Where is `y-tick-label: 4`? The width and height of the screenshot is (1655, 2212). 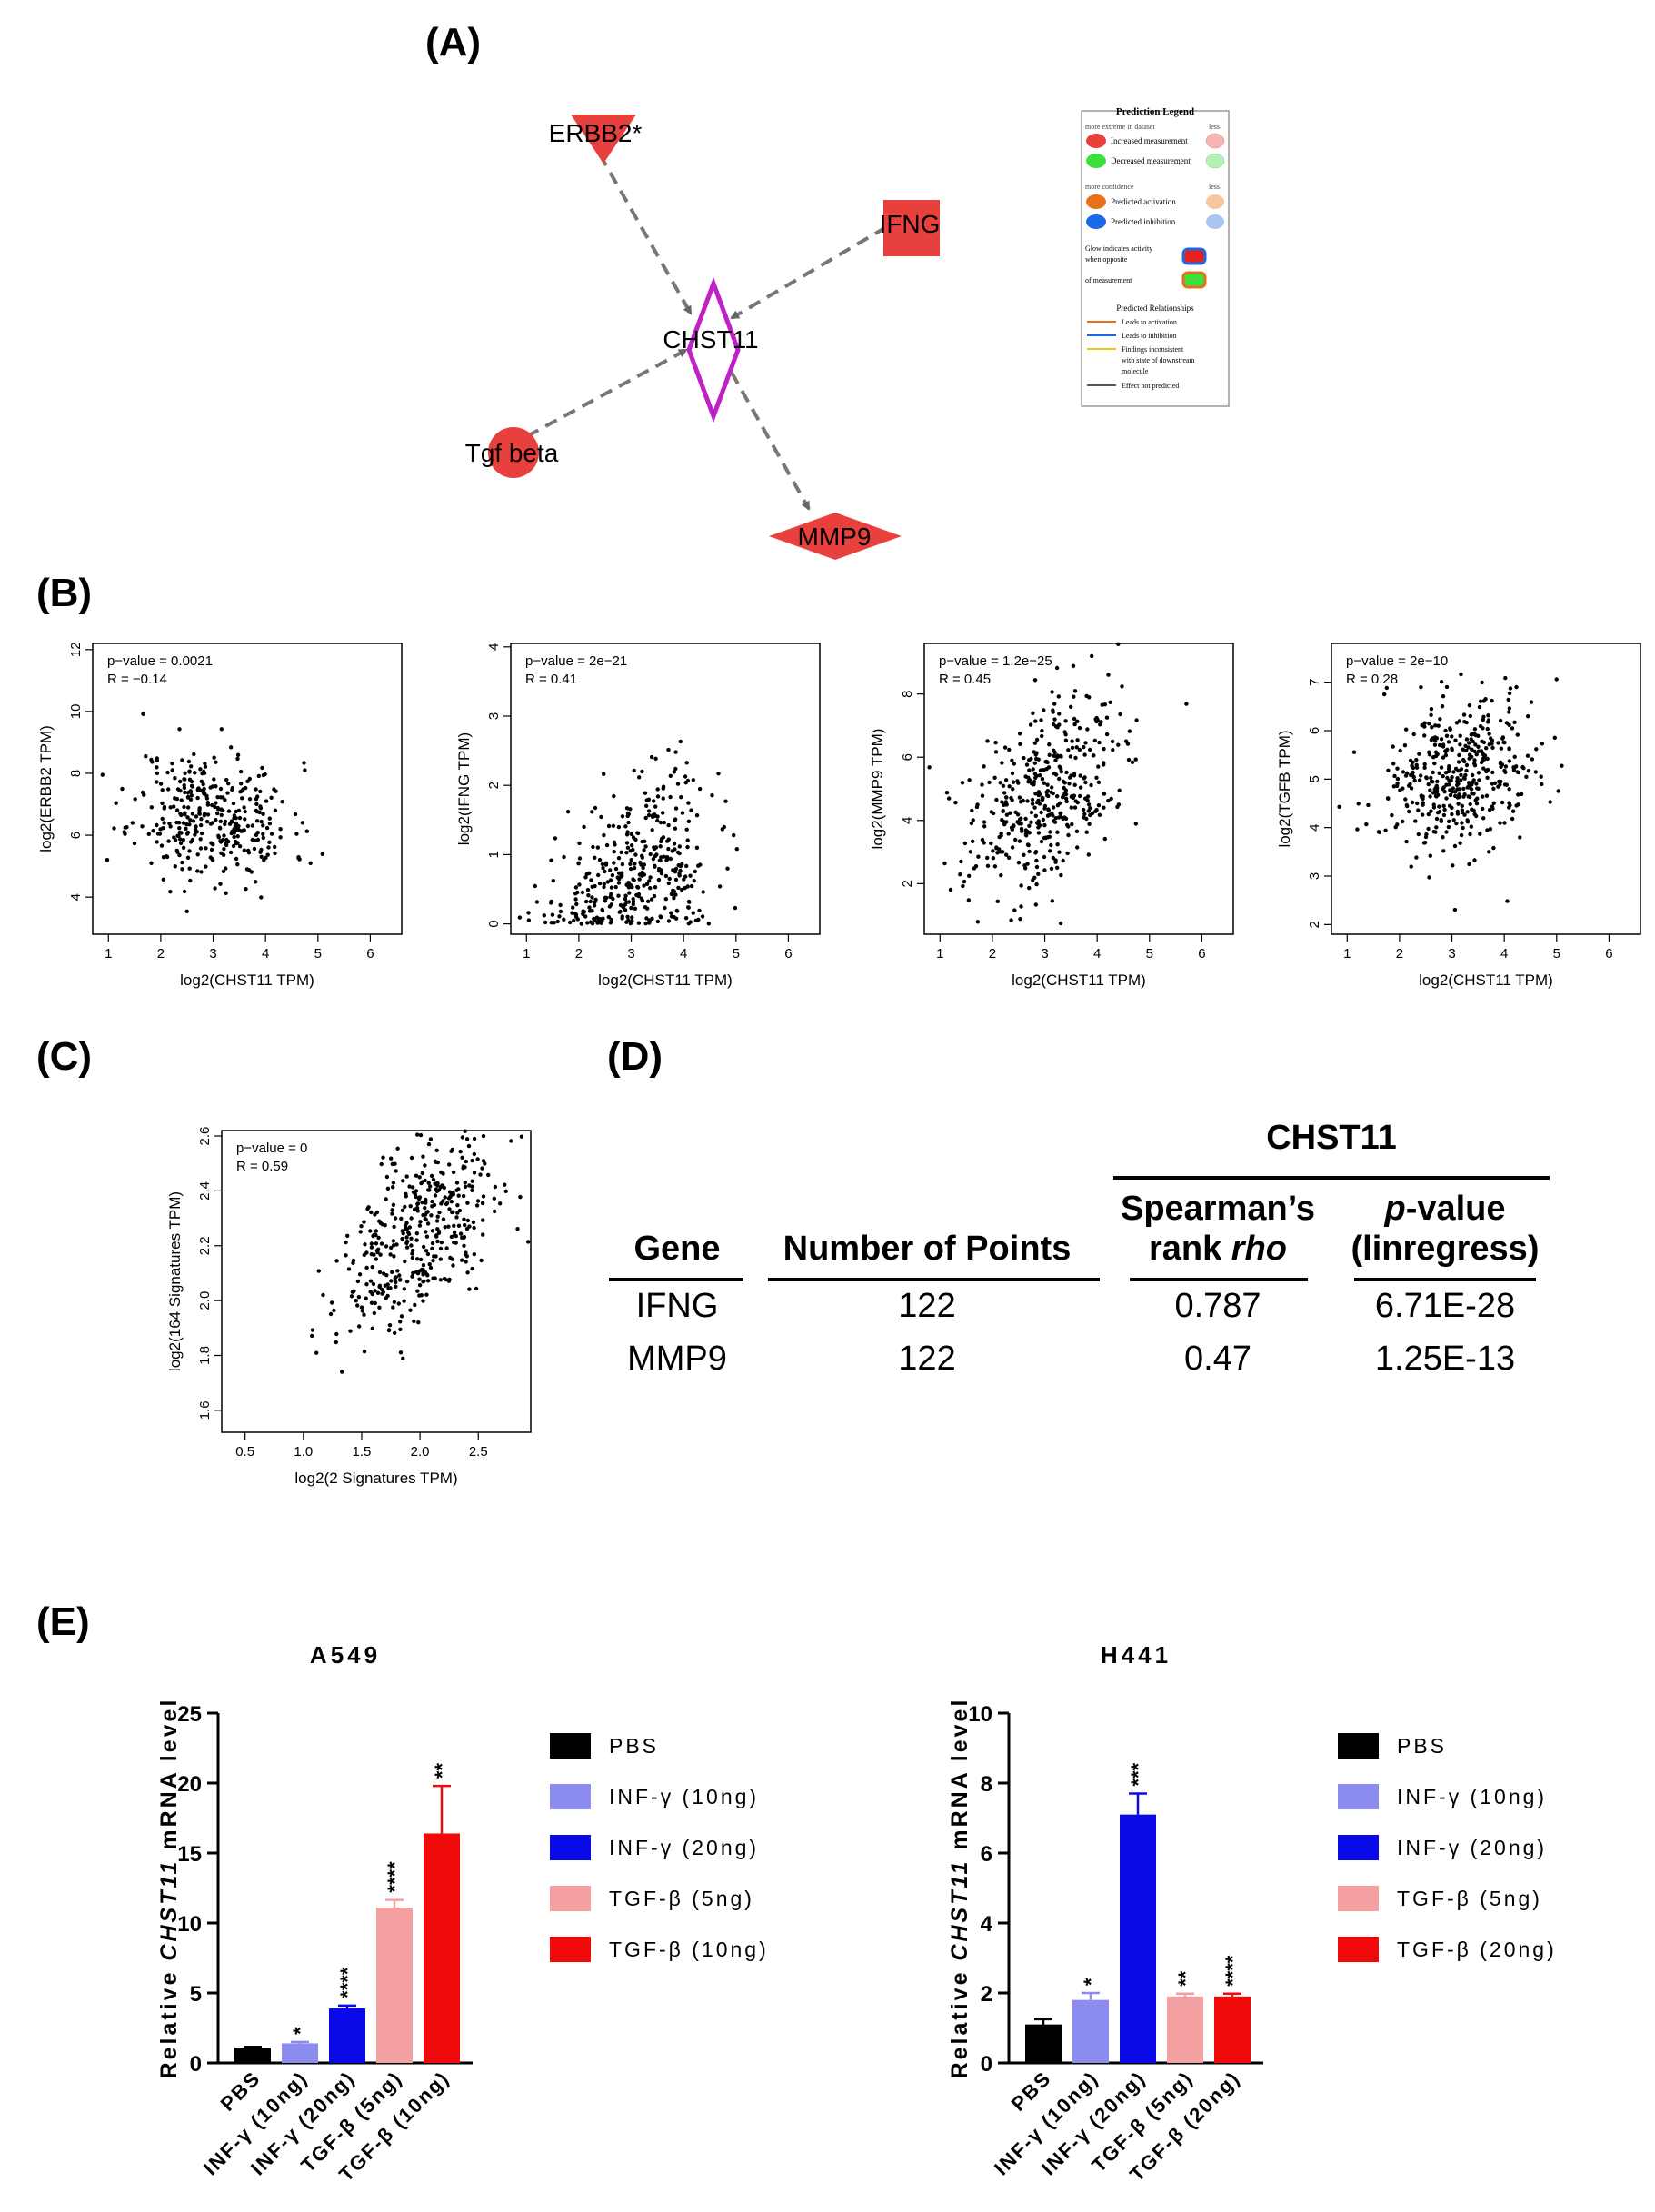
y-tick-label: 4 is located at coordinates (907, 820).